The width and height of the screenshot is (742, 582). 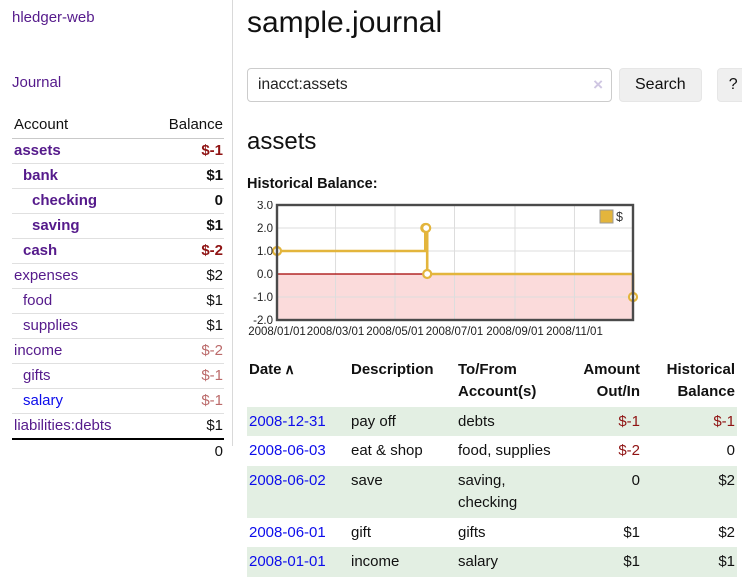 What do you see at coordinates (312, 184) in the screenshot?
I see `chart-title: Historical Balance:` at bounding box center [312, 184].